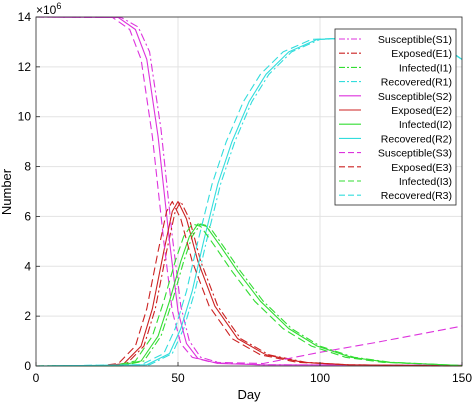 The height and width of the screenshot is (403, 474). Describe the element at coordinates (425, 182) in the screenshot. I see `legend-label-infected-i3: Infected(I3)` at that location.